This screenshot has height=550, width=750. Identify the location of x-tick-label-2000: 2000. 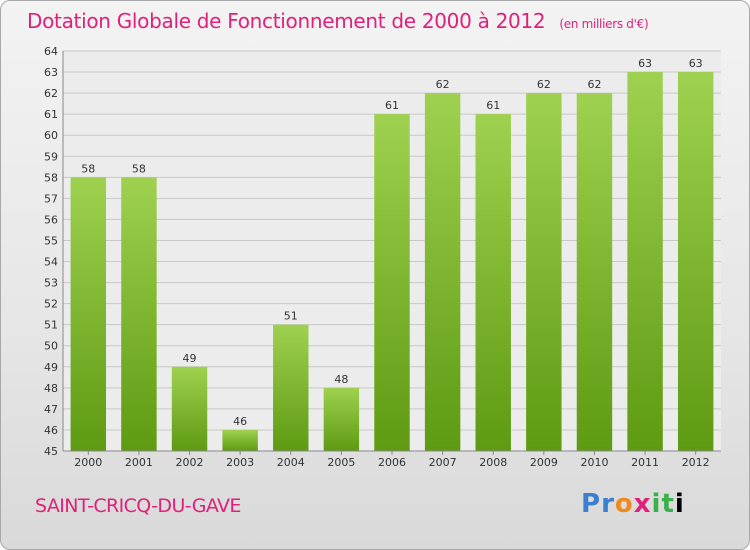
(88, 462).